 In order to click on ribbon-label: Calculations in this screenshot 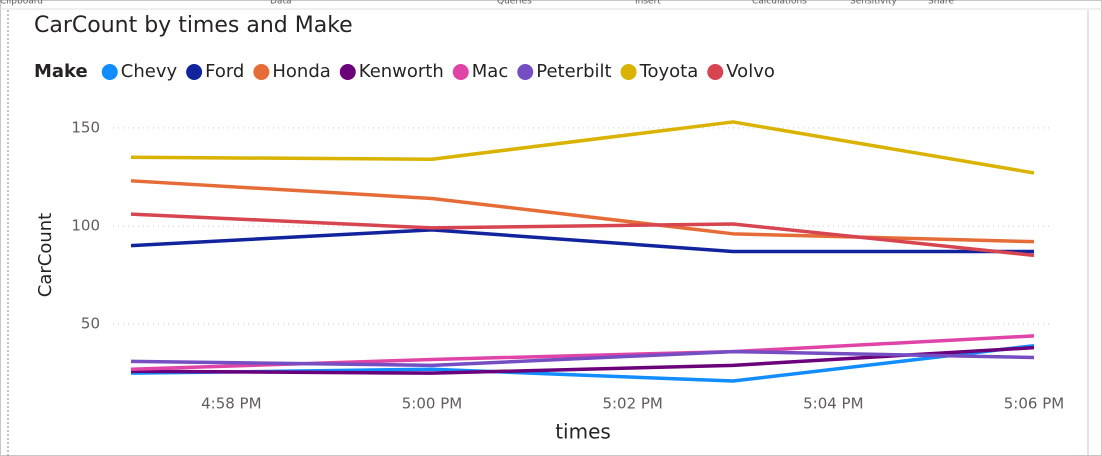, I will do `click(779, 3)`.